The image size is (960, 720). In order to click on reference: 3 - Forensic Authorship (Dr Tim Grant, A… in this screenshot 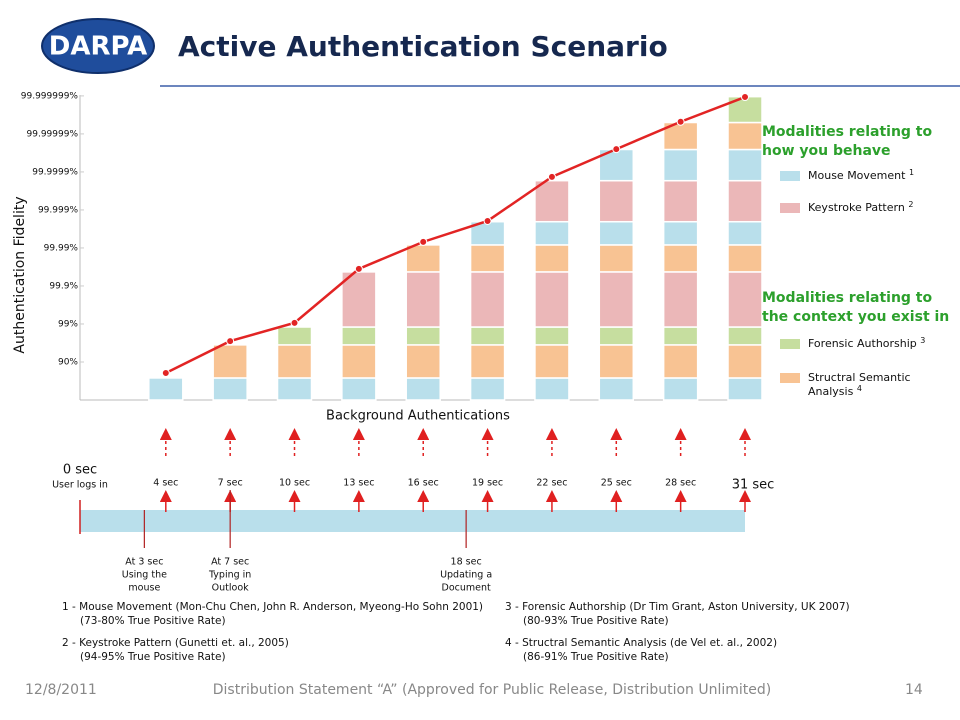, I will do `click(677, 607)`.